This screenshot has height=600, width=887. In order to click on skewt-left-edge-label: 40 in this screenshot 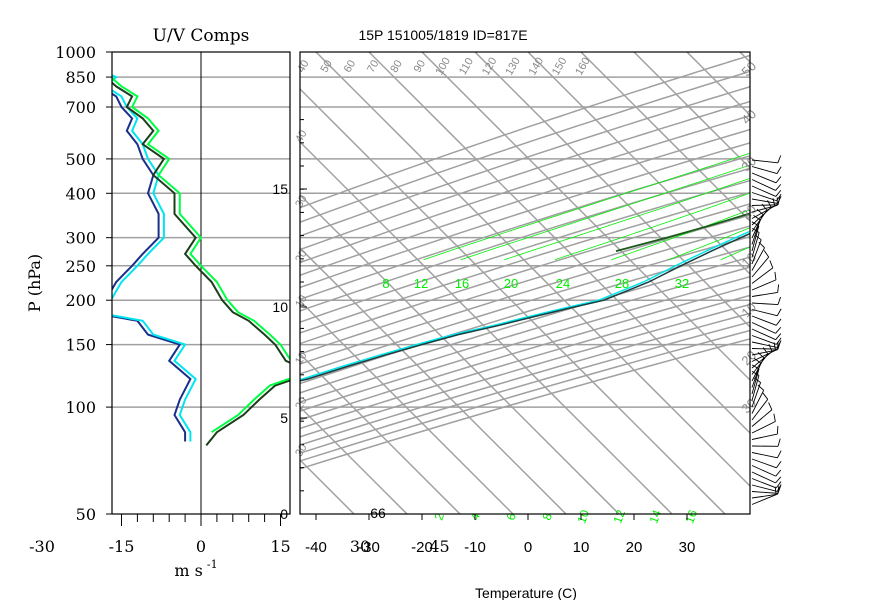, I will do `click(301, 136)`.